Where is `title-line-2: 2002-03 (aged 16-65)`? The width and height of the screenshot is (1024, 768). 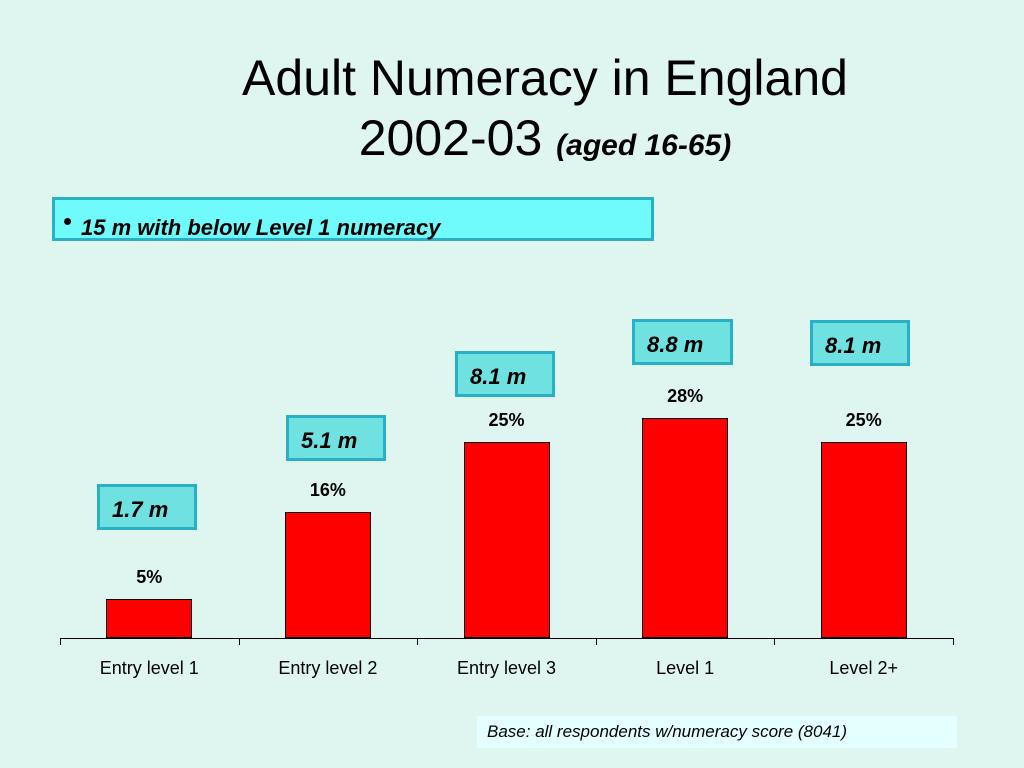
title-line-2: 2002-03 (aged 16-65) is located at coordinates (512, 142).